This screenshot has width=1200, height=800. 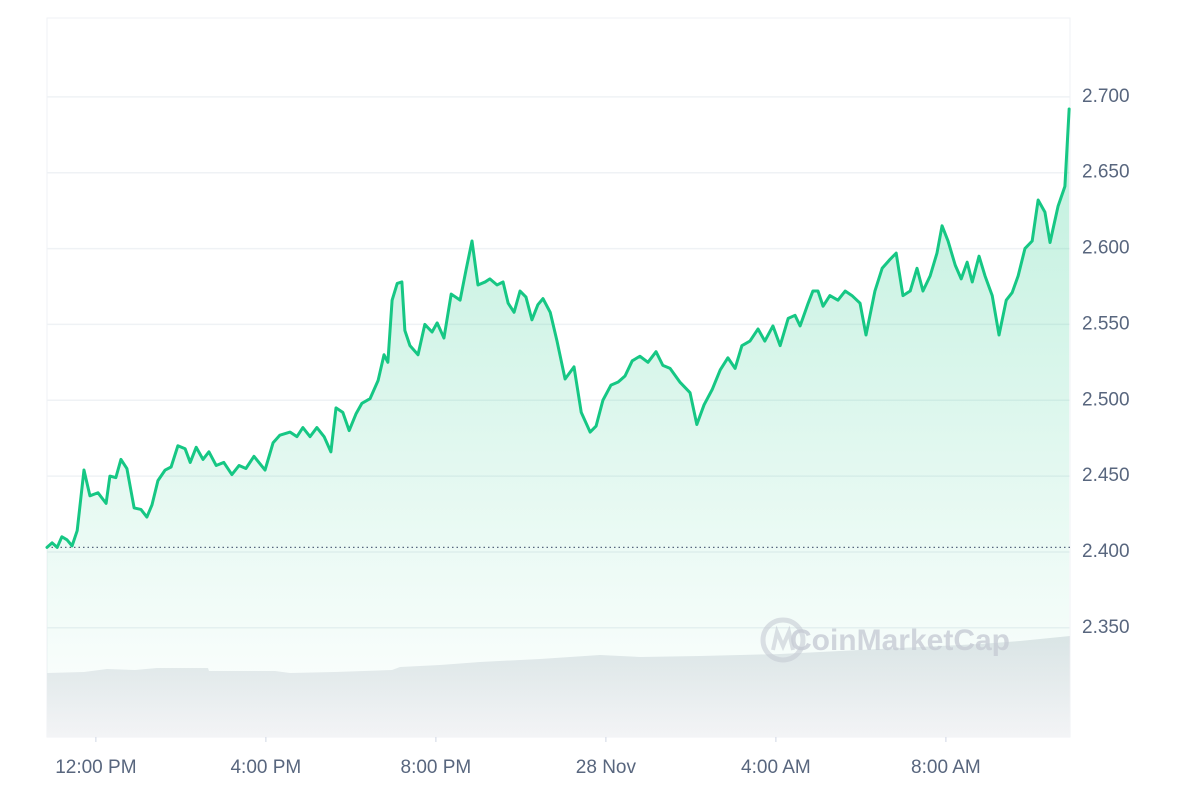 I want to click on x-tick-label: 8:00 AM, so click(x=946, y=767).